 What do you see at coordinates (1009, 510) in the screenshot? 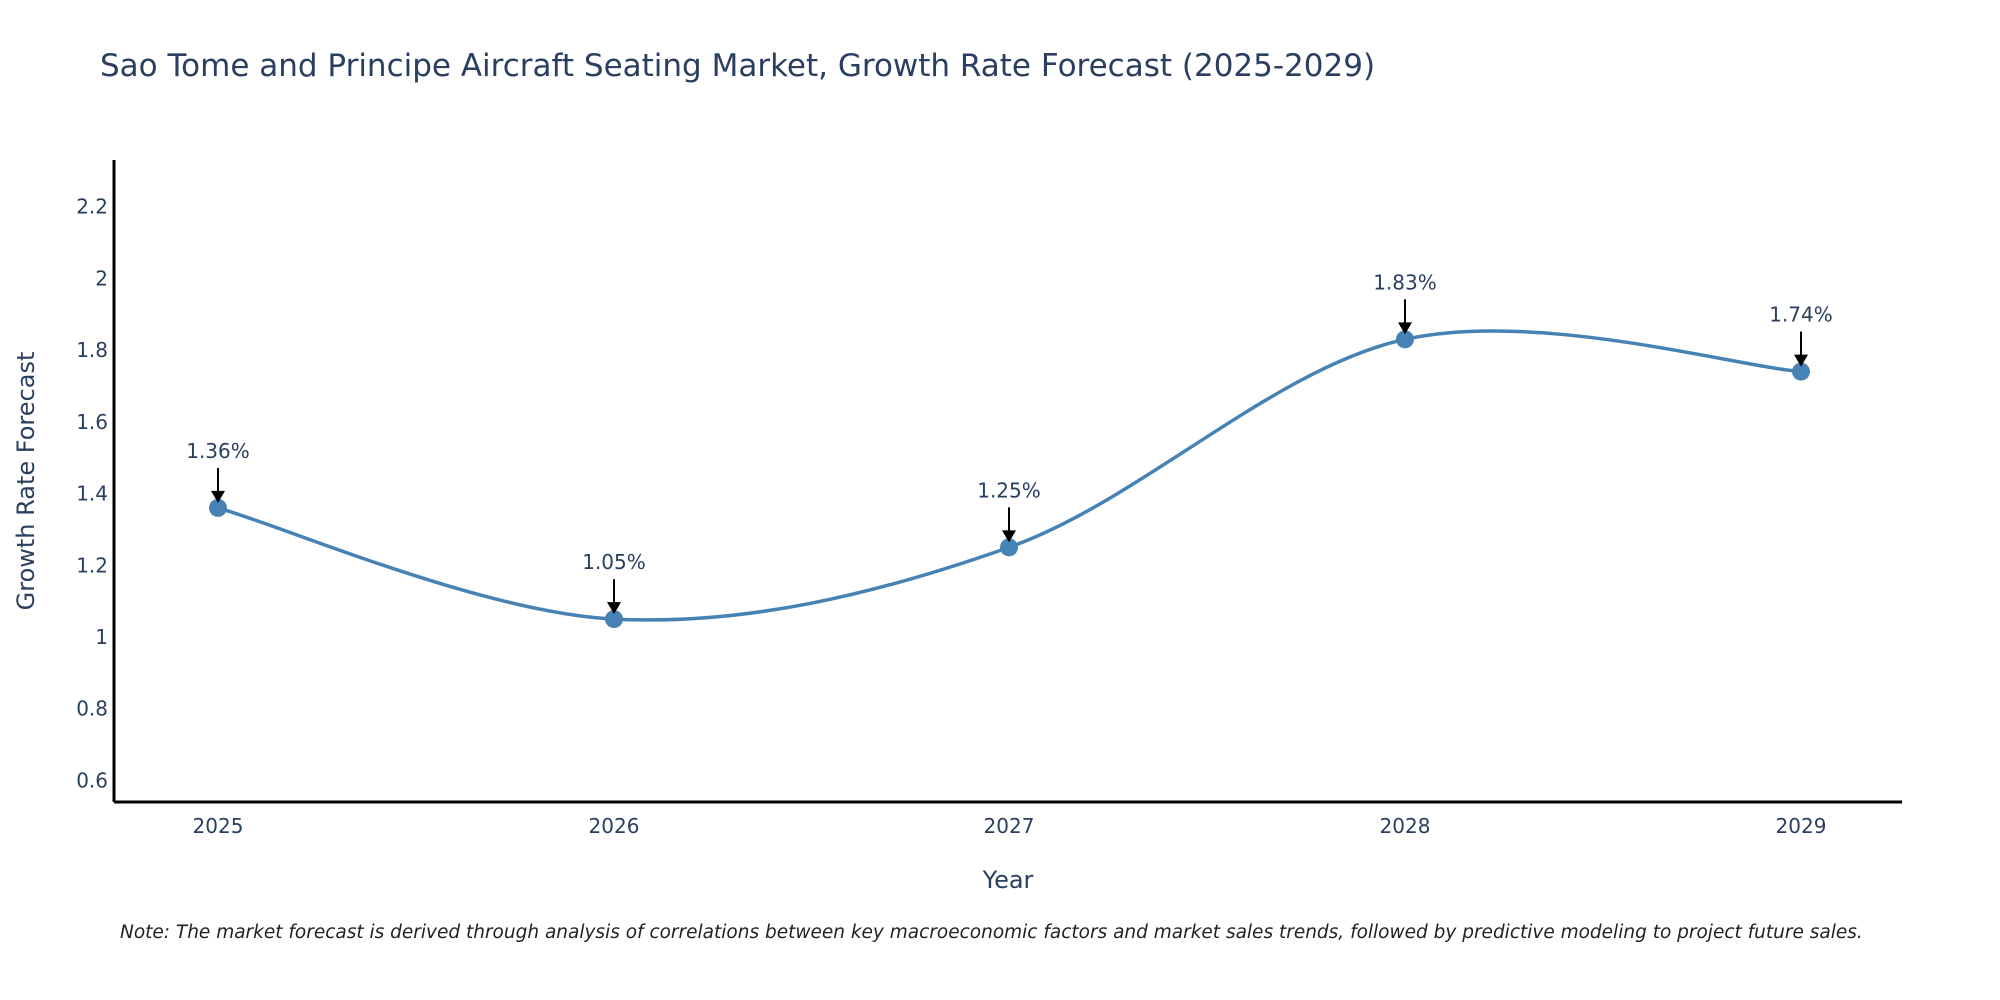
I see `data-label-annotation: 1.25%` at bounding box center [1009, 510].